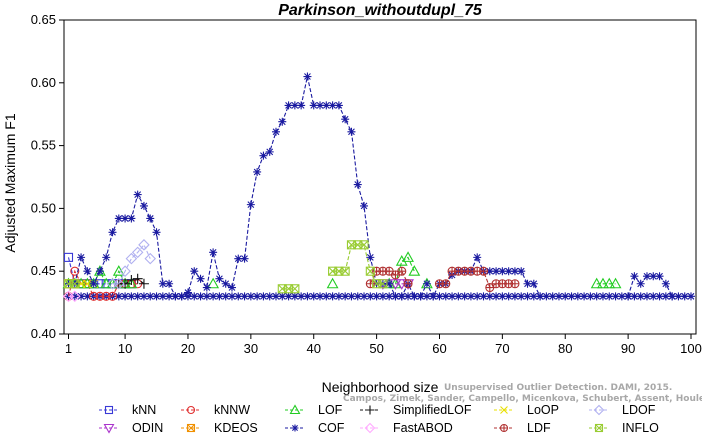 The width and height of the screenshot is (702, 434). Describe the element at coordinates (71, 296) in the screenshot. I see `series-fastabod` at that location.